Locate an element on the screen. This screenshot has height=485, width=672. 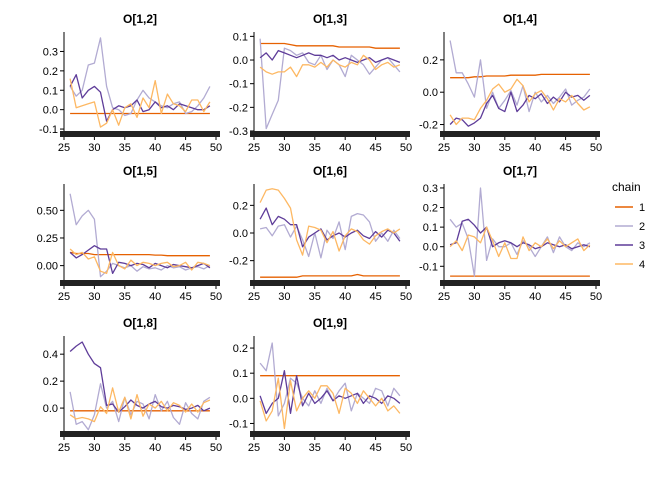
panel-1: O[1,2] -0.1 0.0 0.1 0.2 0.3 25 30 35 40 45 50 is located at coordinates (130, 83).